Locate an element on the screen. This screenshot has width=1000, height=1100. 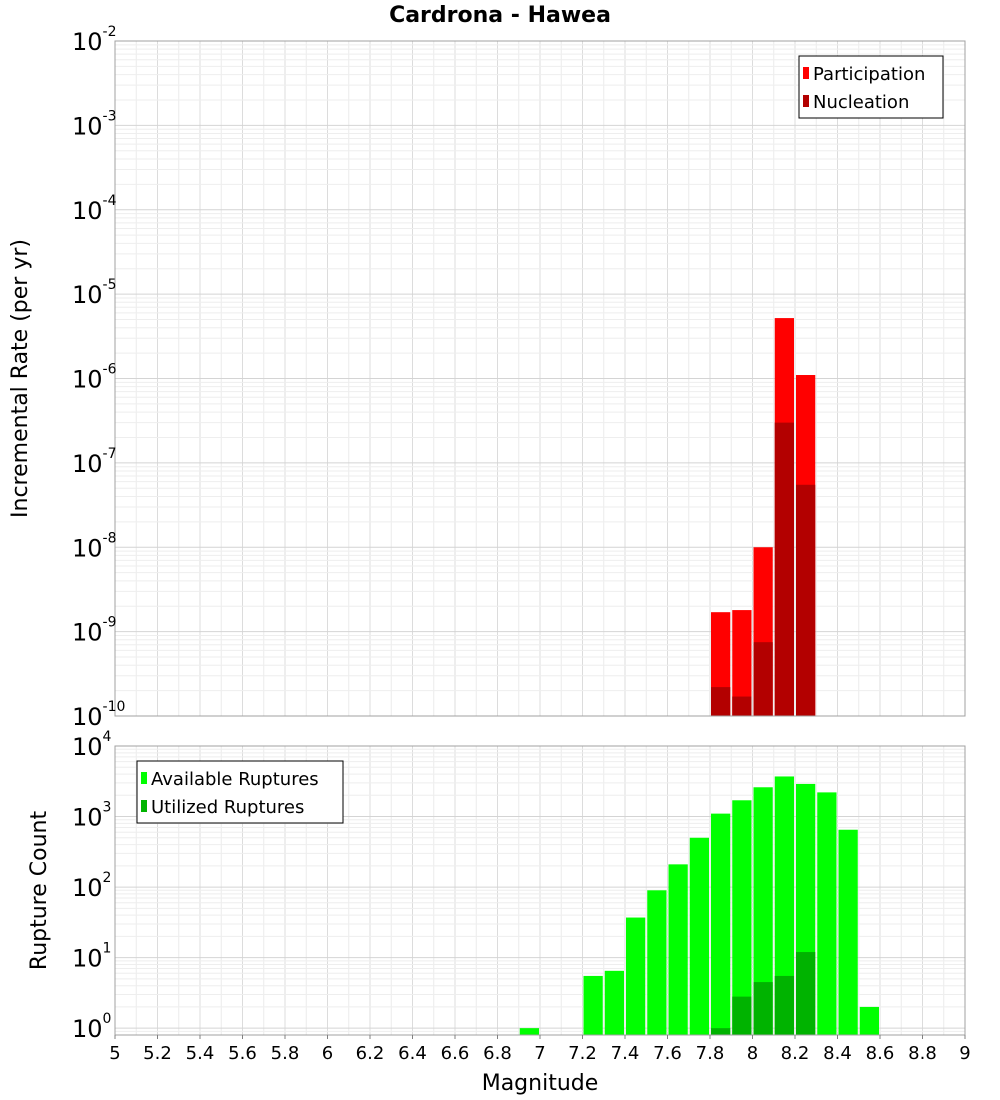
chart-title: Cardrona - Hawea is located at coordinates (500, 15).